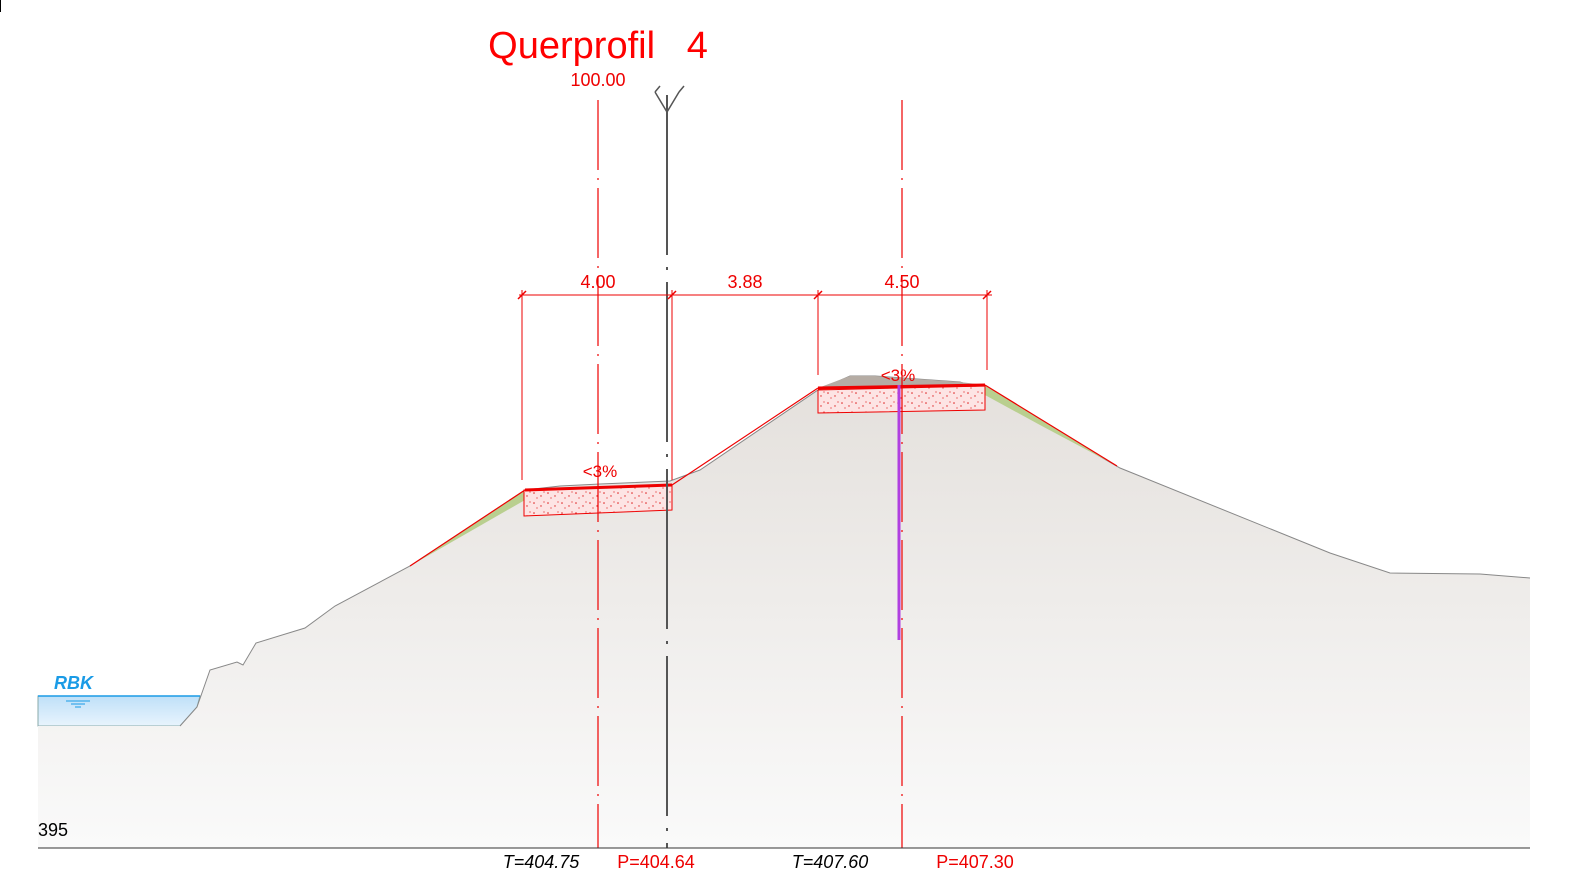  Describe the element at coordinates (669, 99) in the screenshot. I see `axis-arrow` at that location.